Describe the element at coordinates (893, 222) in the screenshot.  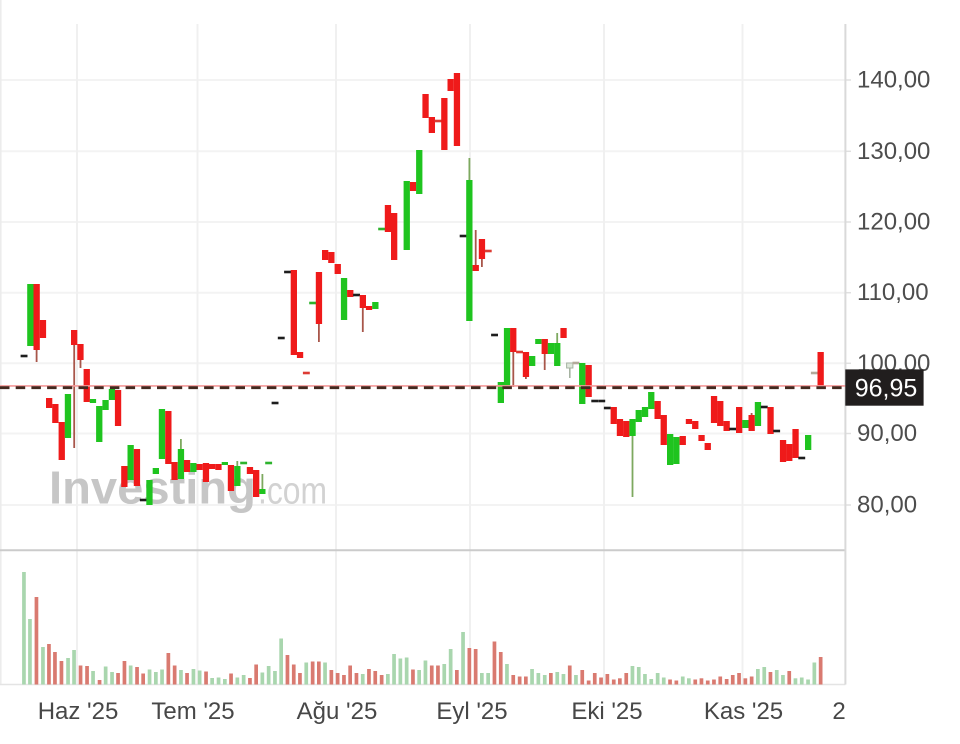
I see `svg-text: 120,00` at that location.